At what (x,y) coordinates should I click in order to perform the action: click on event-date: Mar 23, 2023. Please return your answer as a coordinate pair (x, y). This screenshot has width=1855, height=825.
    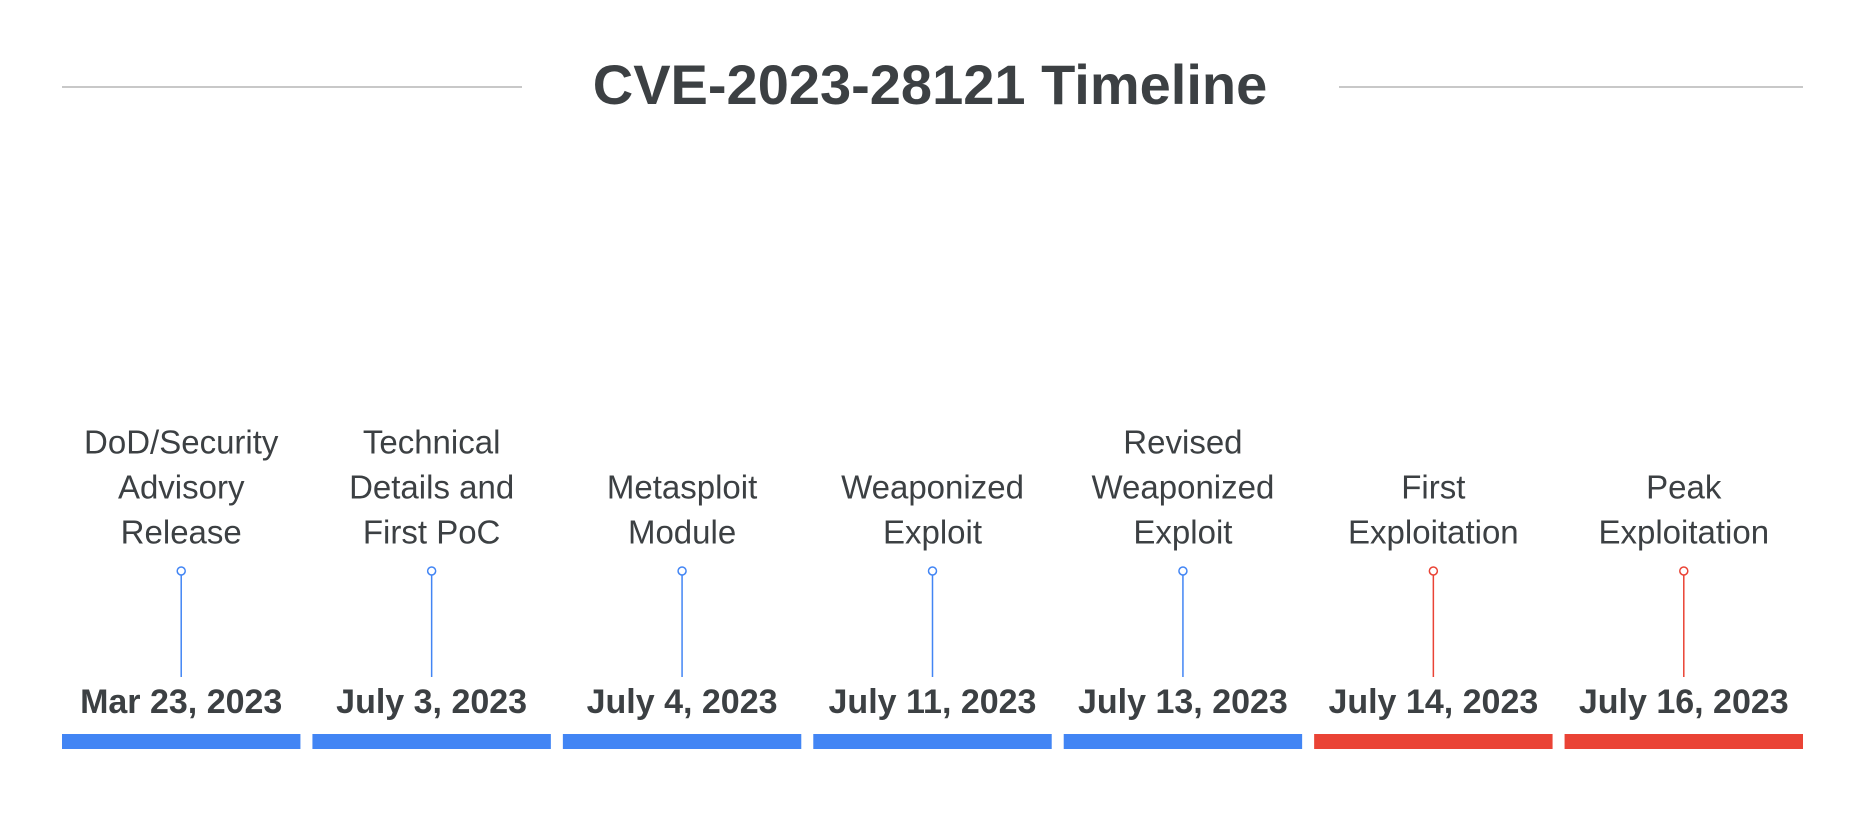
    Looking at the image, I should click on (181, 702).